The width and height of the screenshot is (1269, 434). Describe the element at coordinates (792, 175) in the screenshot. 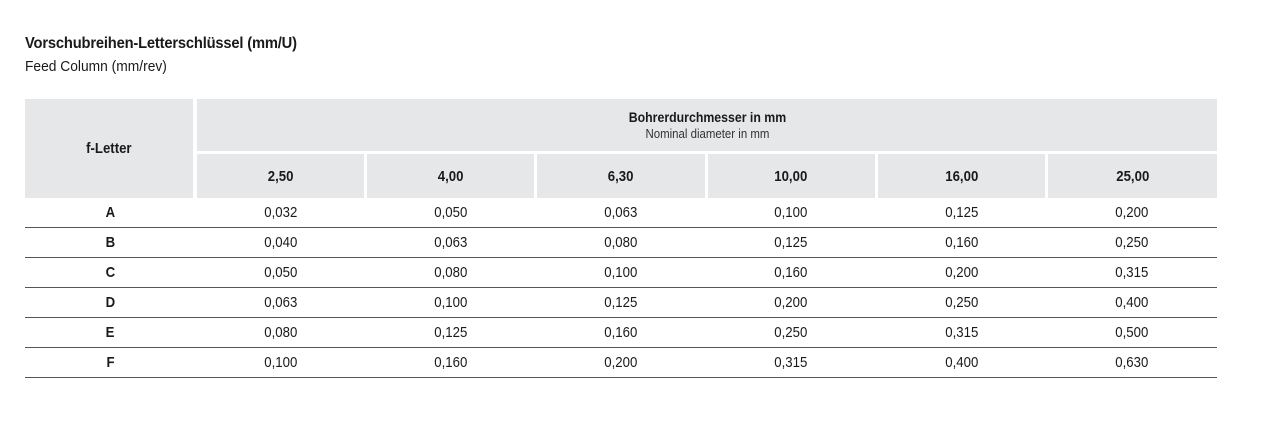

I see `diameter-header: 10,00` at that location.